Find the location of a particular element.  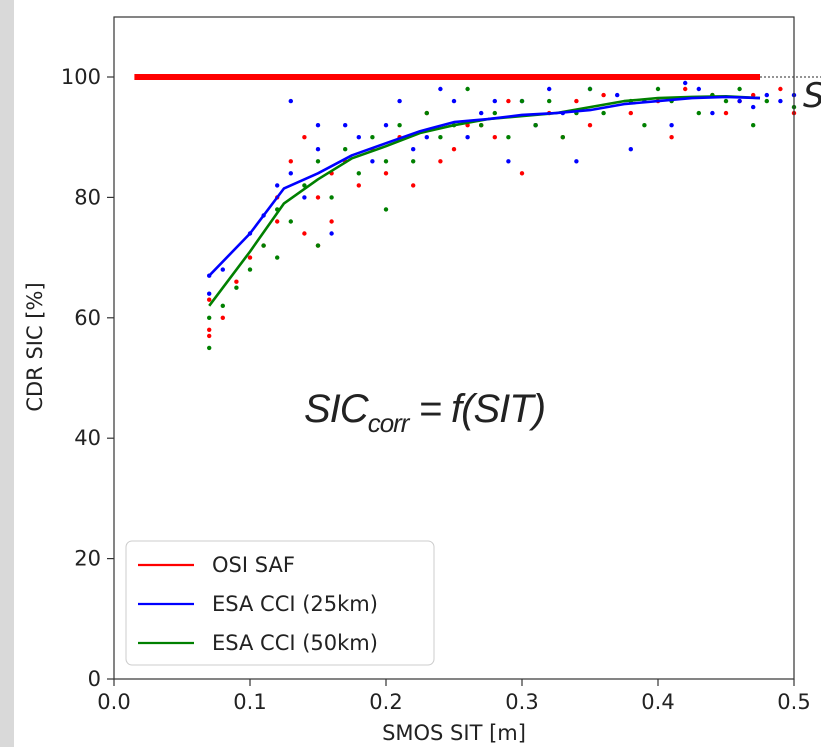

annotation-formula: SICcorr = f(SIT) is located at coordinates (424, 412).